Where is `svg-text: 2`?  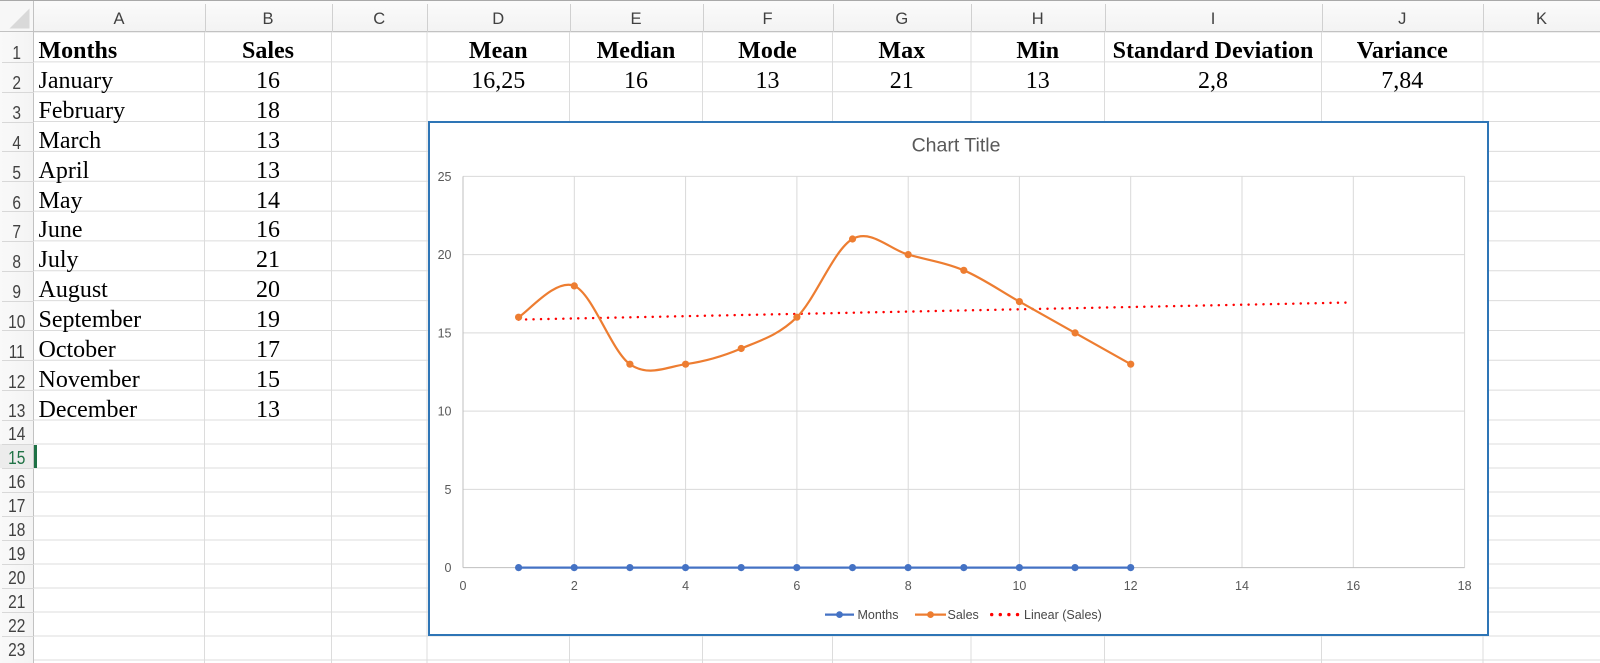 svg-text: 2 is located at coordinates (574, 586).